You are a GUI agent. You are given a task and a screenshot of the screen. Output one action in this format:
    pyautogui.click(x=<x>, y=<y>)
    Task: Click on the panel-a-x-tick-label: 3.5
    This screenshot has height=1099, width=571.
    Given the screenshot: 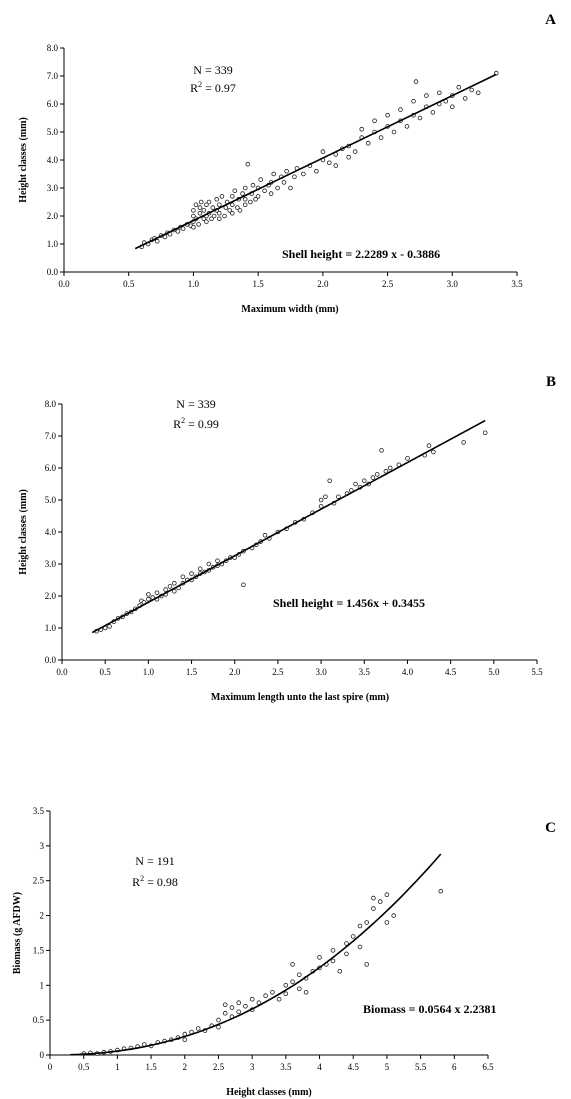 What is the action you would take?
    pyautogui.click(x=517, y=284)
    